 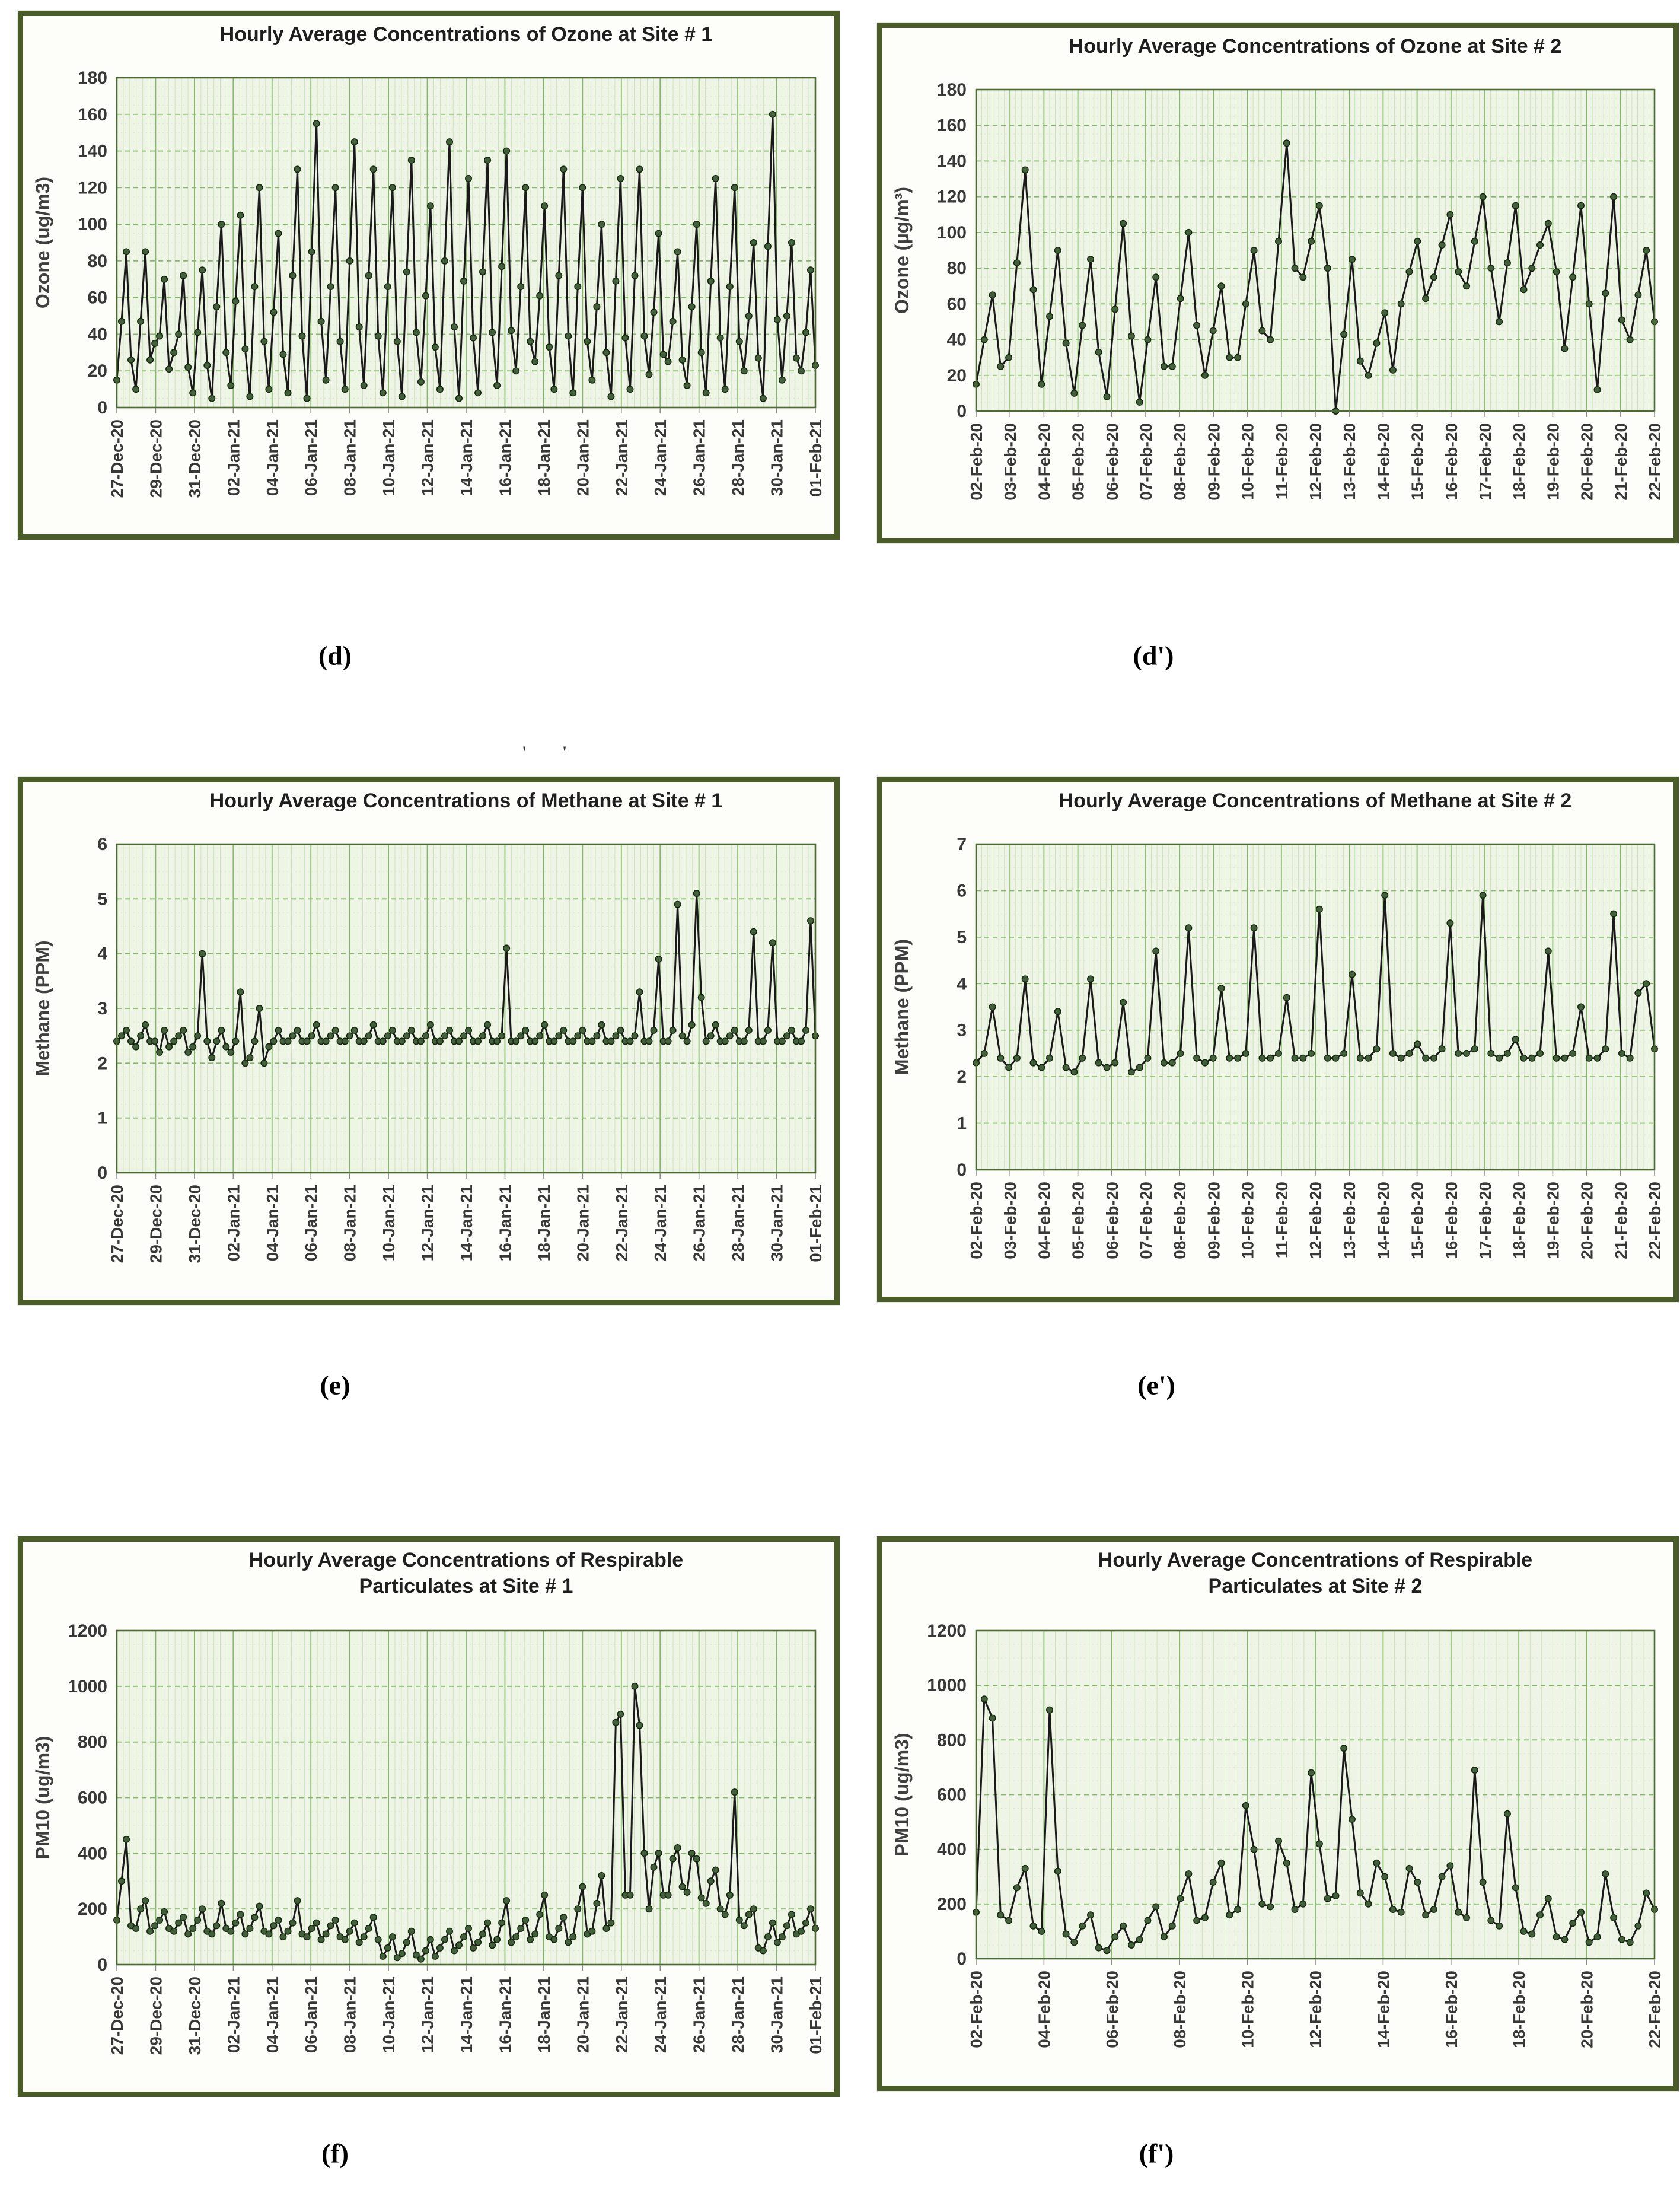 What do you see at coordinates (42, 242) in the screenshot?
I see `y-axis-label: Ozone (ug/m3)` at bounding box center [42, 242].